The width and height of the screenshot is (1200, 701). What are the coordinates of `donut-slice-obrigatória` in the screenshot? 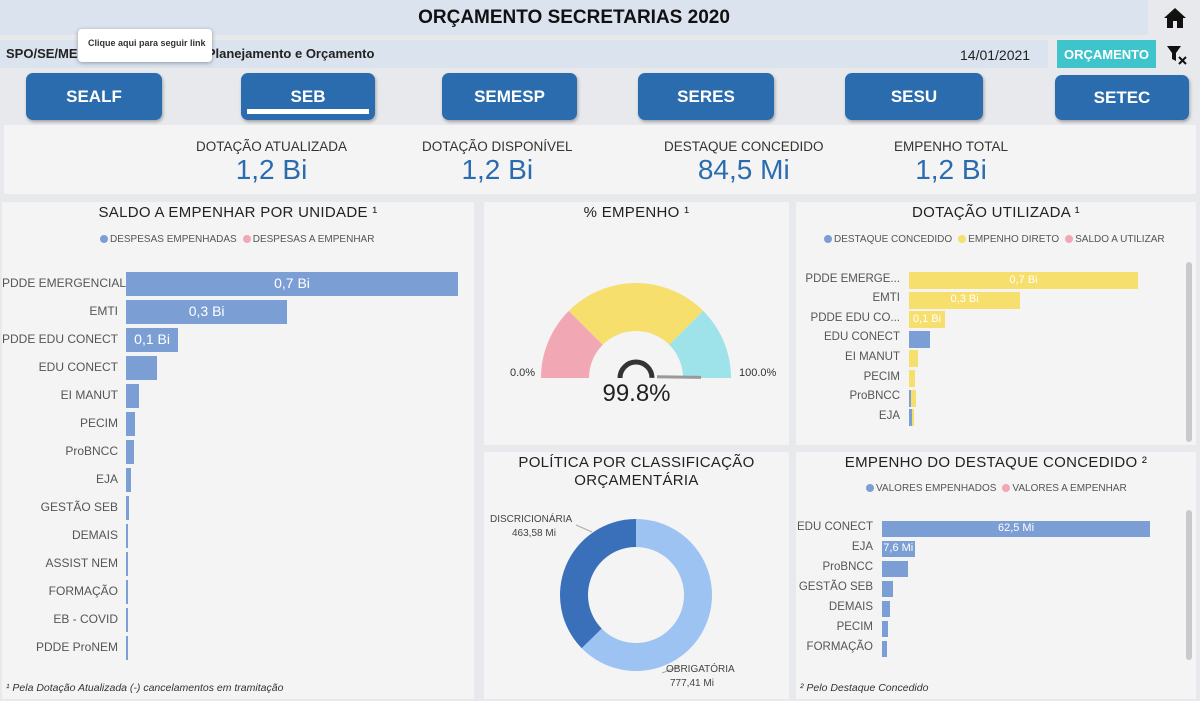 It's located at (646, 595).